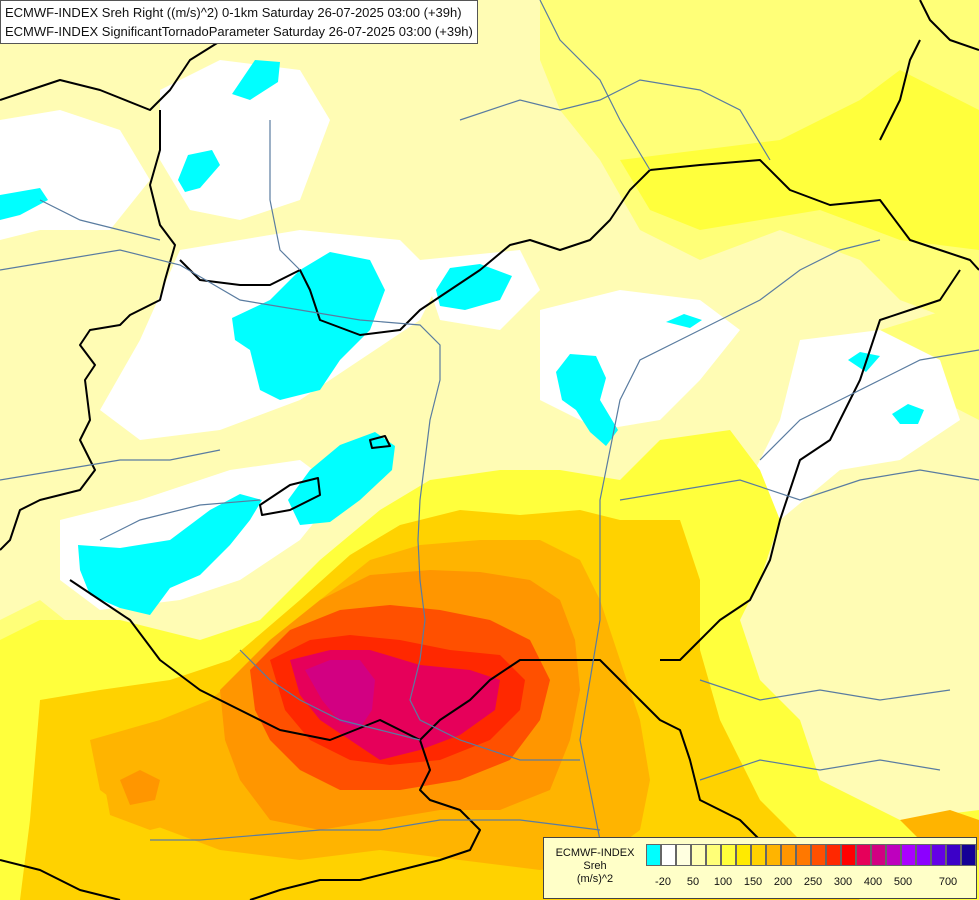  What do you see at coordinates (723, 882) in the screenshot?
I see `legend-tick-label: 100` at bounding box center [723, 882].